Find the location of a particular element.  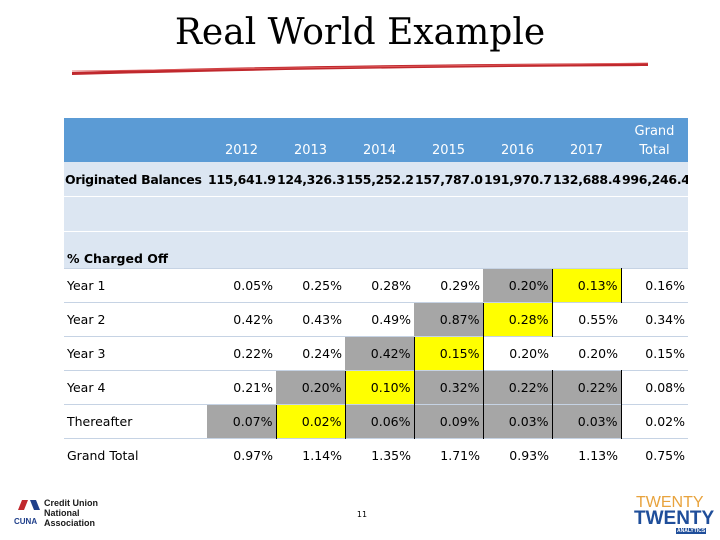

table-cell: 0.97% is located at coordinates (241, 455).